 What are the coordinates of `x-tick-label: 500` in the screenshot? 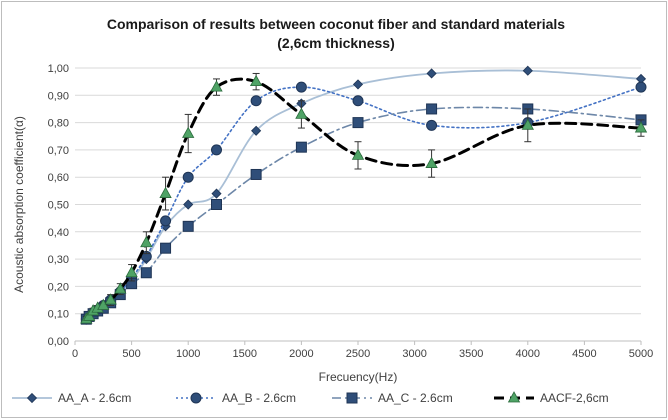 It's located at (131, 354).